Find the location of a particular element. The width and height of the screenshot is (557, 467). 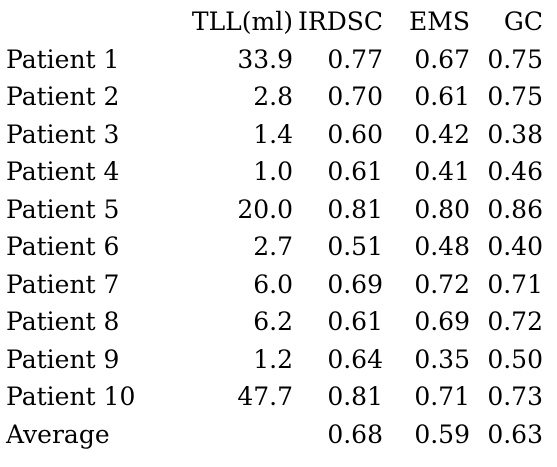

ems-value: 0.72 is located at coordinates (442, 284).